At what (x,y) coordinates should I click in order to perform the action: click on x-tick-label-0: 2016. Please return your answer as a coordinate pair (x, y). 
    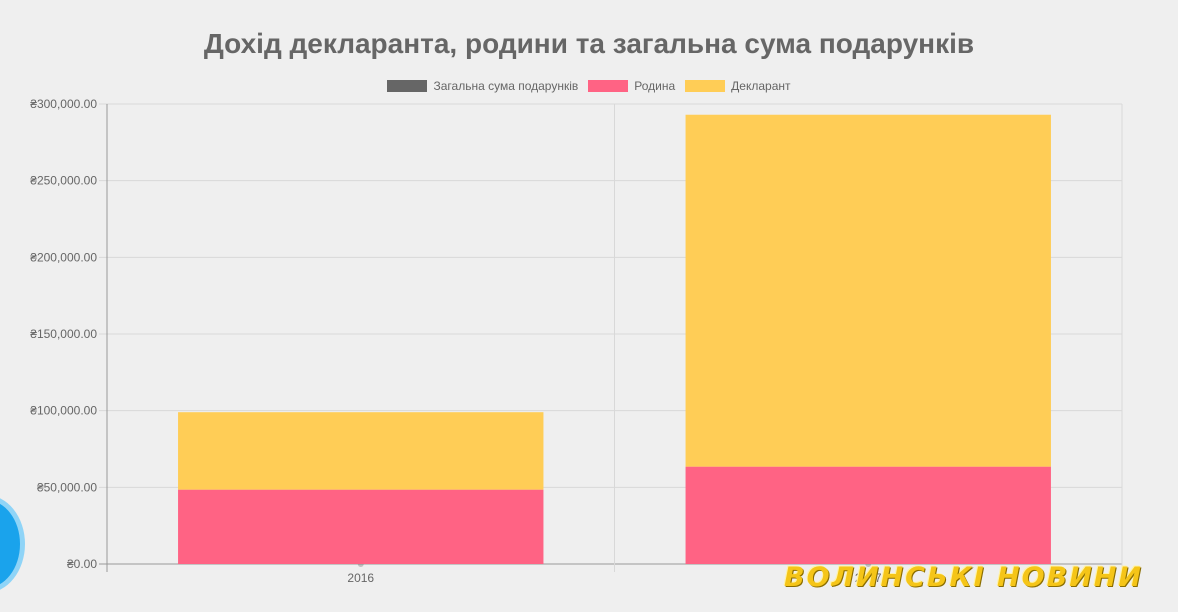
    Looking at the image, I should click on (360, 578).